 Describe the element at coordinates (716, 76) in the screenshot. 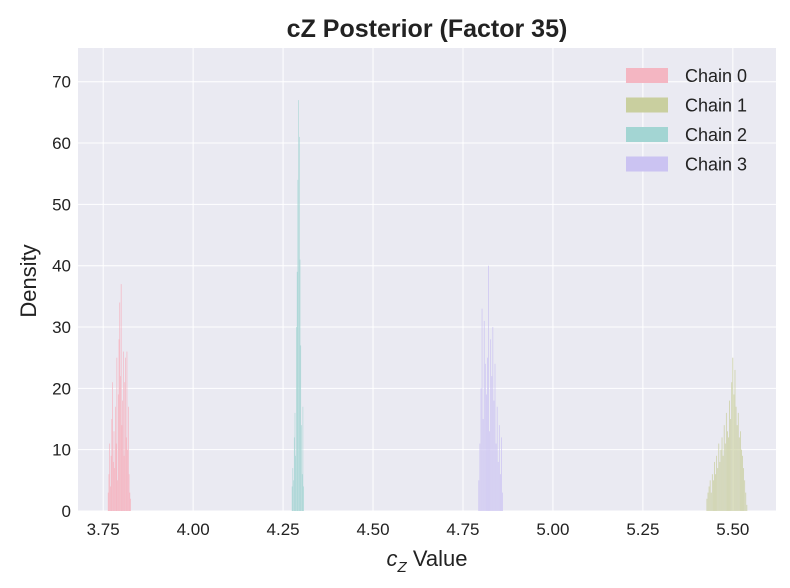

I see `legend-label: Chain 0` at that location.